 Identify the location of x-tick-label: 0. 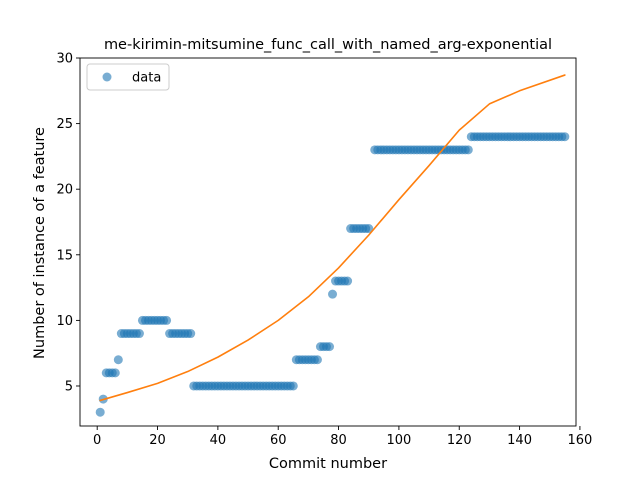
(97, 440).